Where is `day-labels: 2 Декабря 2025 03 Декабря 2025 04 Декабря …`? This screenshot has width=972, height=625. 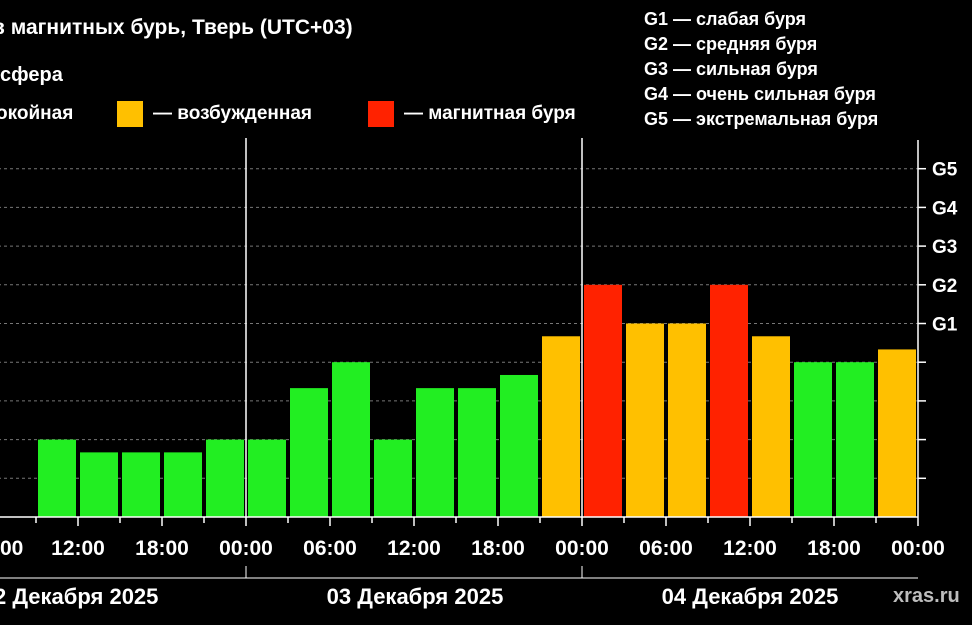 day-labels: 2 Декабря 2025 03 Декабря 2025 04 Декабря … is located at coordinates (419, 596).